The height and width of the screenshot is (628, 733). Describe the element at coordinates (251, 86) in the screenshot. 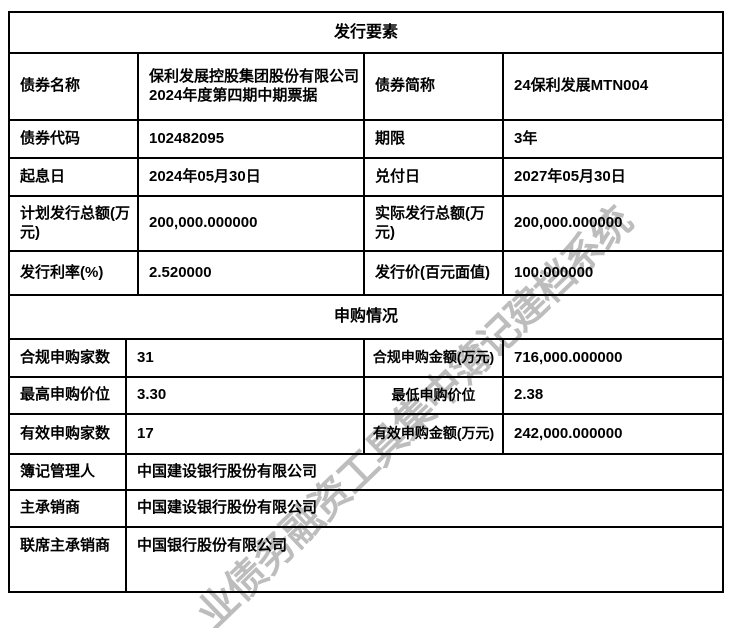

I see `bond-name-value: 保利发展控股集团股份有限公司2024年度第四期中期票据` at that location.